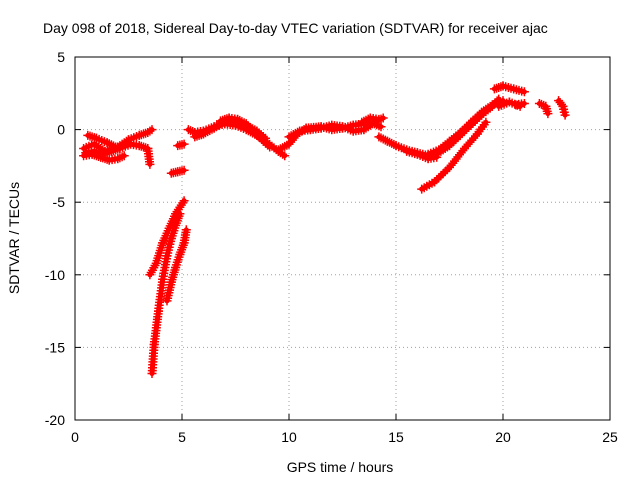 The width and height of the screenshot is (640, 480). I want to click on y-tick-label: -20, so click(55, 420).